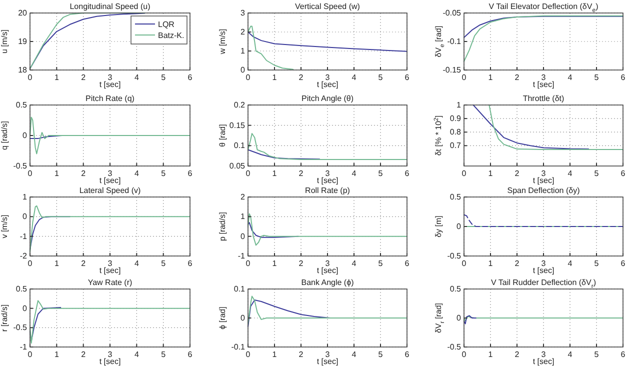 The width and height of the screenshot is (630, 371). Describe the element at coordinates (327, 6) in the screenshot. I see `chart-title: Vertical Speed (w)` at that location.